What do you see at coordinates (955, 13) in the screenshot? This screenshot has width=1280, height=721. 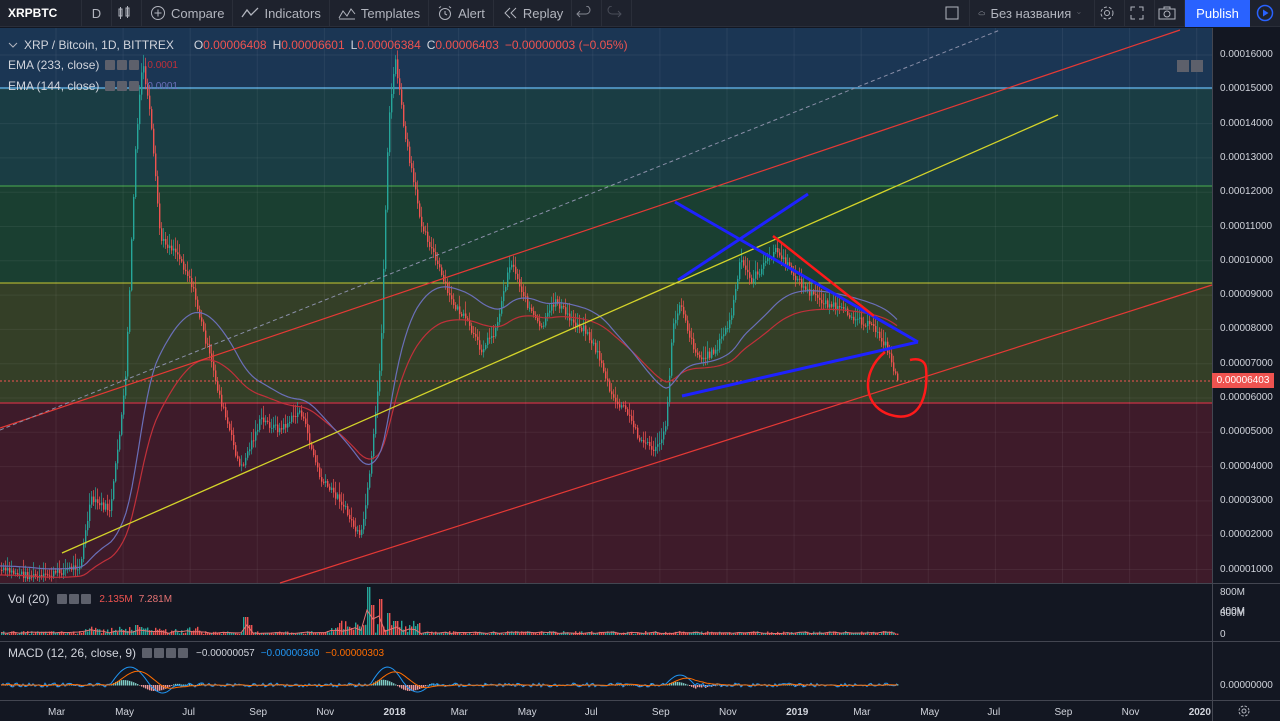 I see `fullscreen-toggle` at bounding box center [955, 13].